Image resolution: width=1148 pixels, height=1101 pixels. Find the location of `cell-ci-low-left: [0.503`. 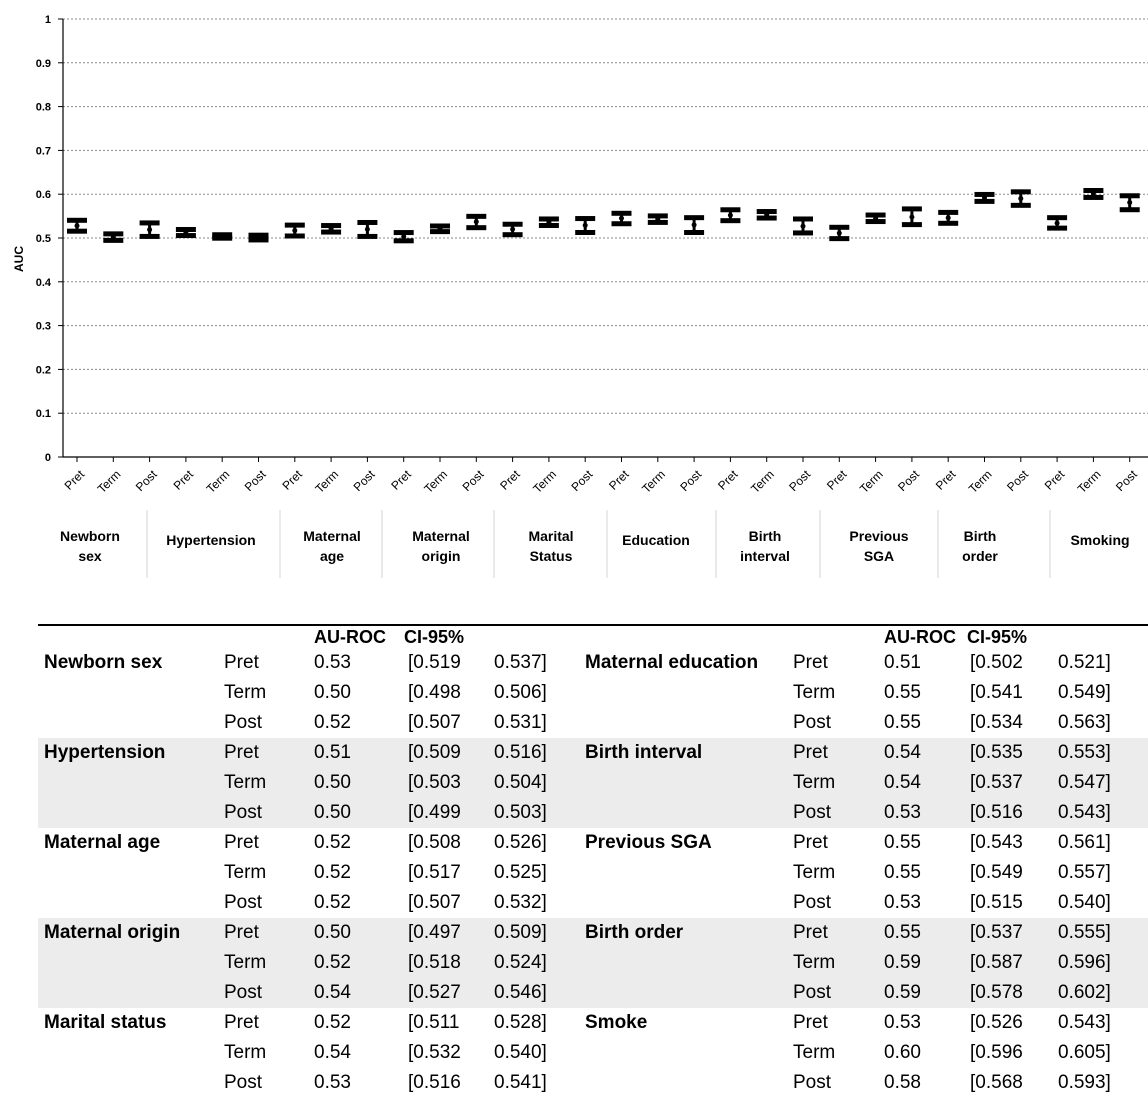

cell-ci-low-left: [0.503 is located at coordinates (434, 782).